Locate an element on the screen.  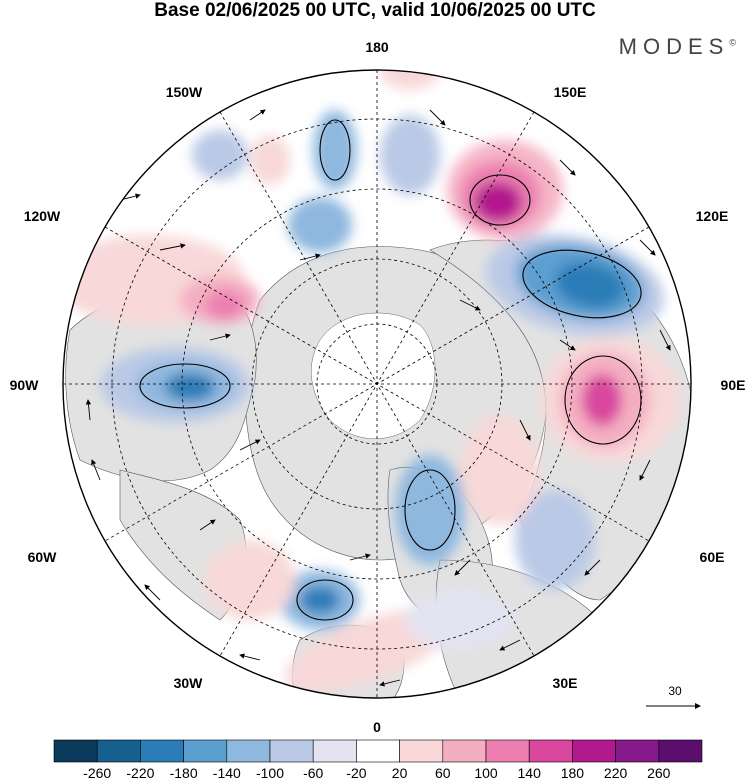
reference-vector: 30 is located at coordinates (673, 696).